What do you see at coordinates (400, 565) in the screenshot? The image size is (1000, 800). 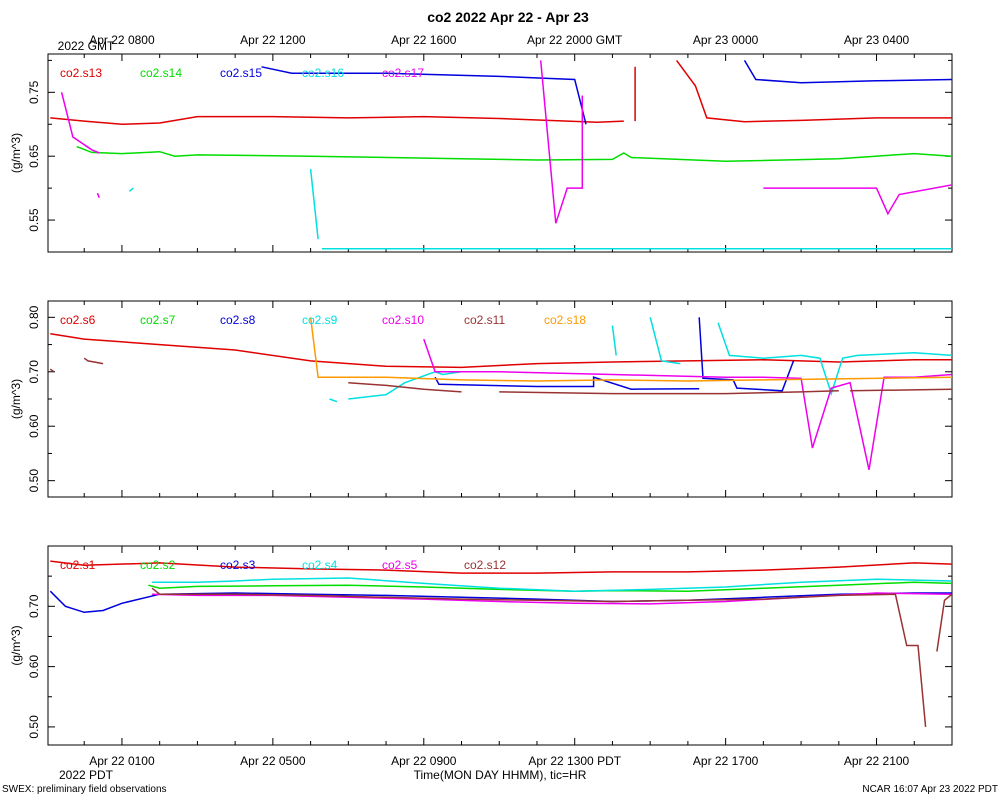 I see `legend-entry: co2.s5` at bounding box center [400, 565].